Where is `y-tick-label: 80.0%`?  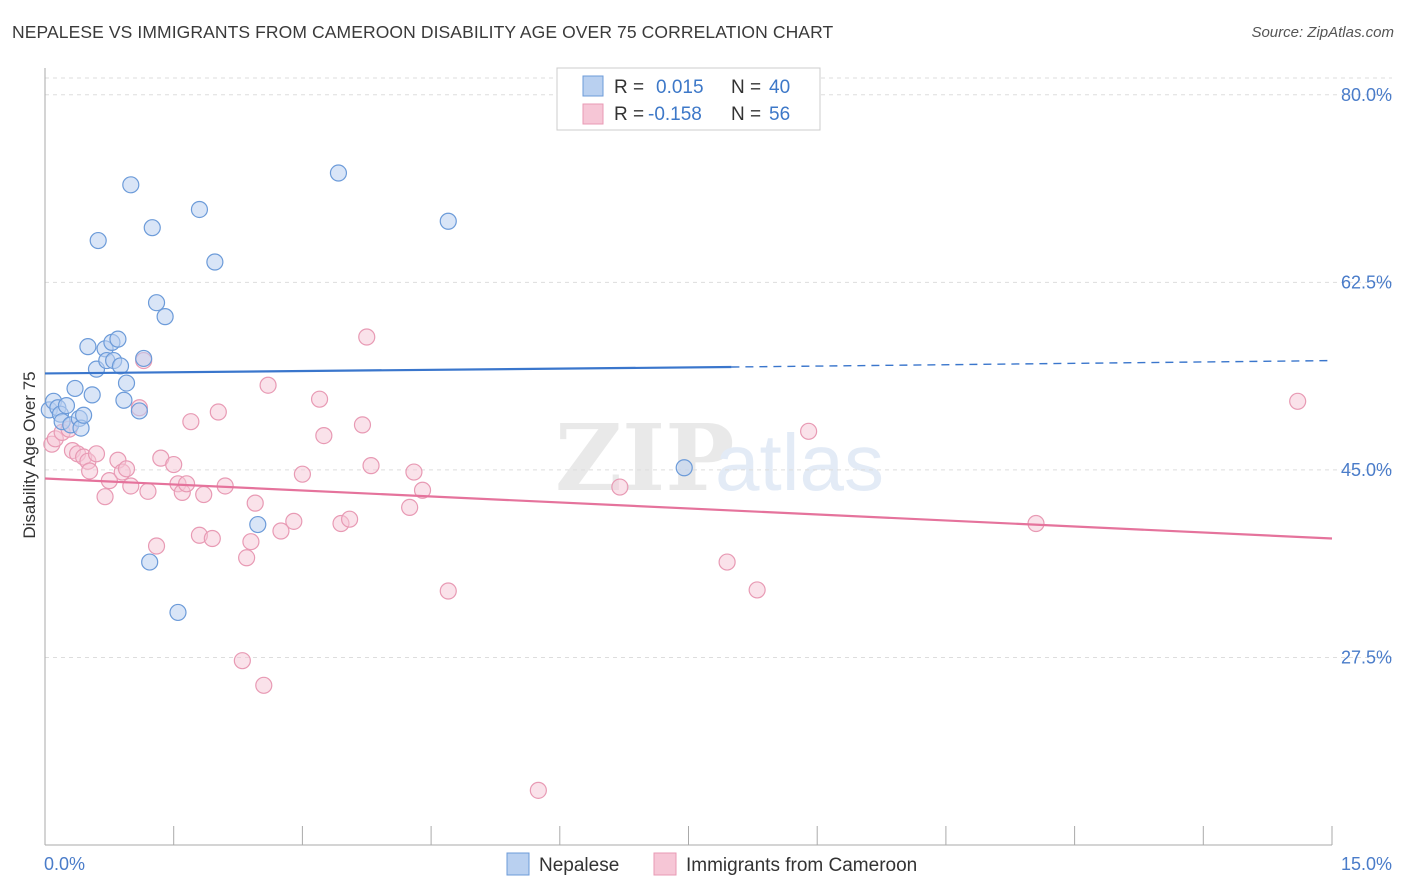
y-tick-label: 80.0% is located at coordinates (1366, 95).